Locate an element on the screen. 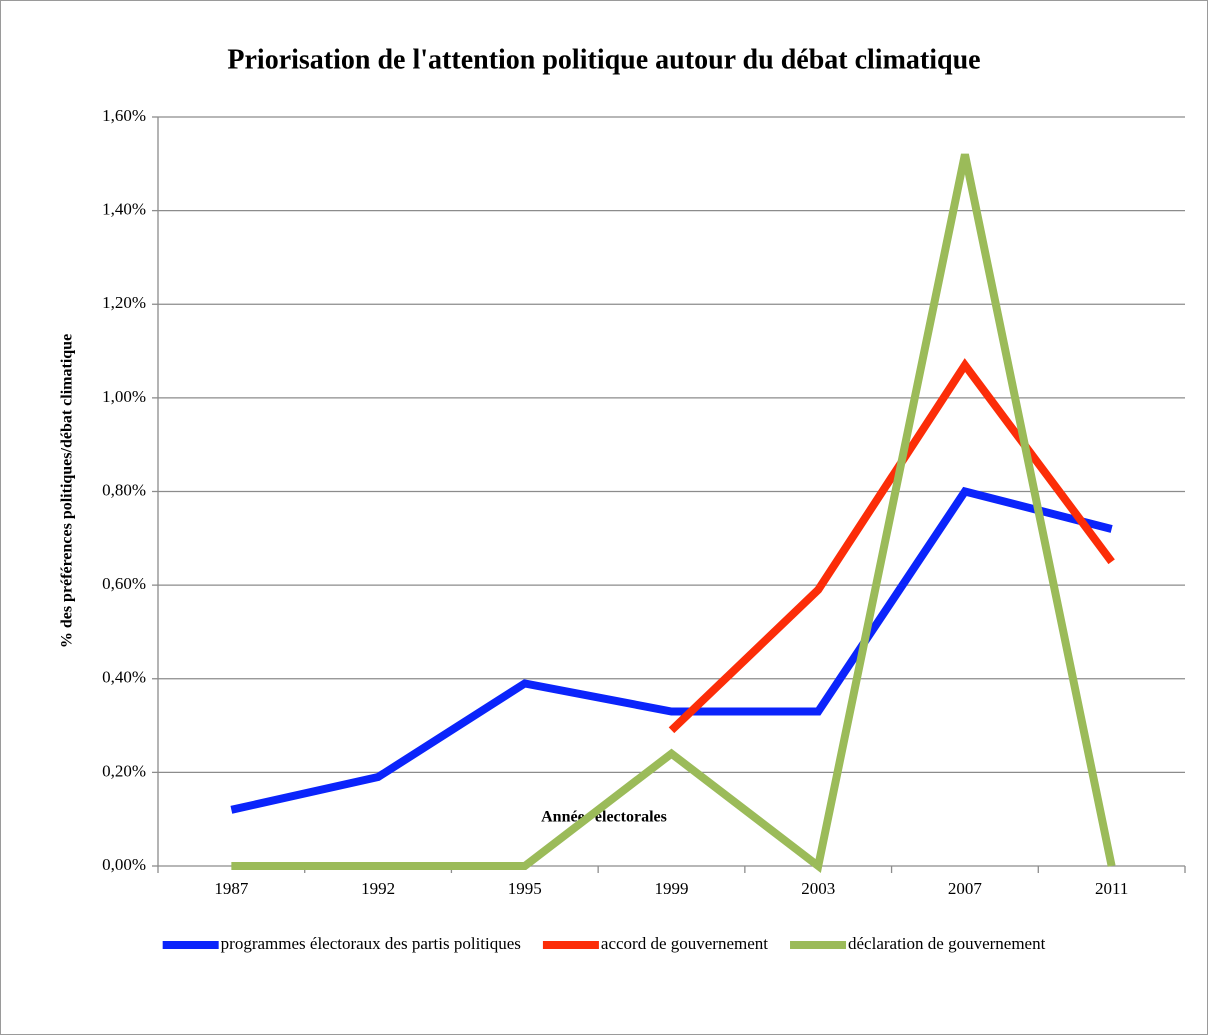 The image size is (1208, 1035). y-tick-label: 0,20% is located at coordinates (124, 770).